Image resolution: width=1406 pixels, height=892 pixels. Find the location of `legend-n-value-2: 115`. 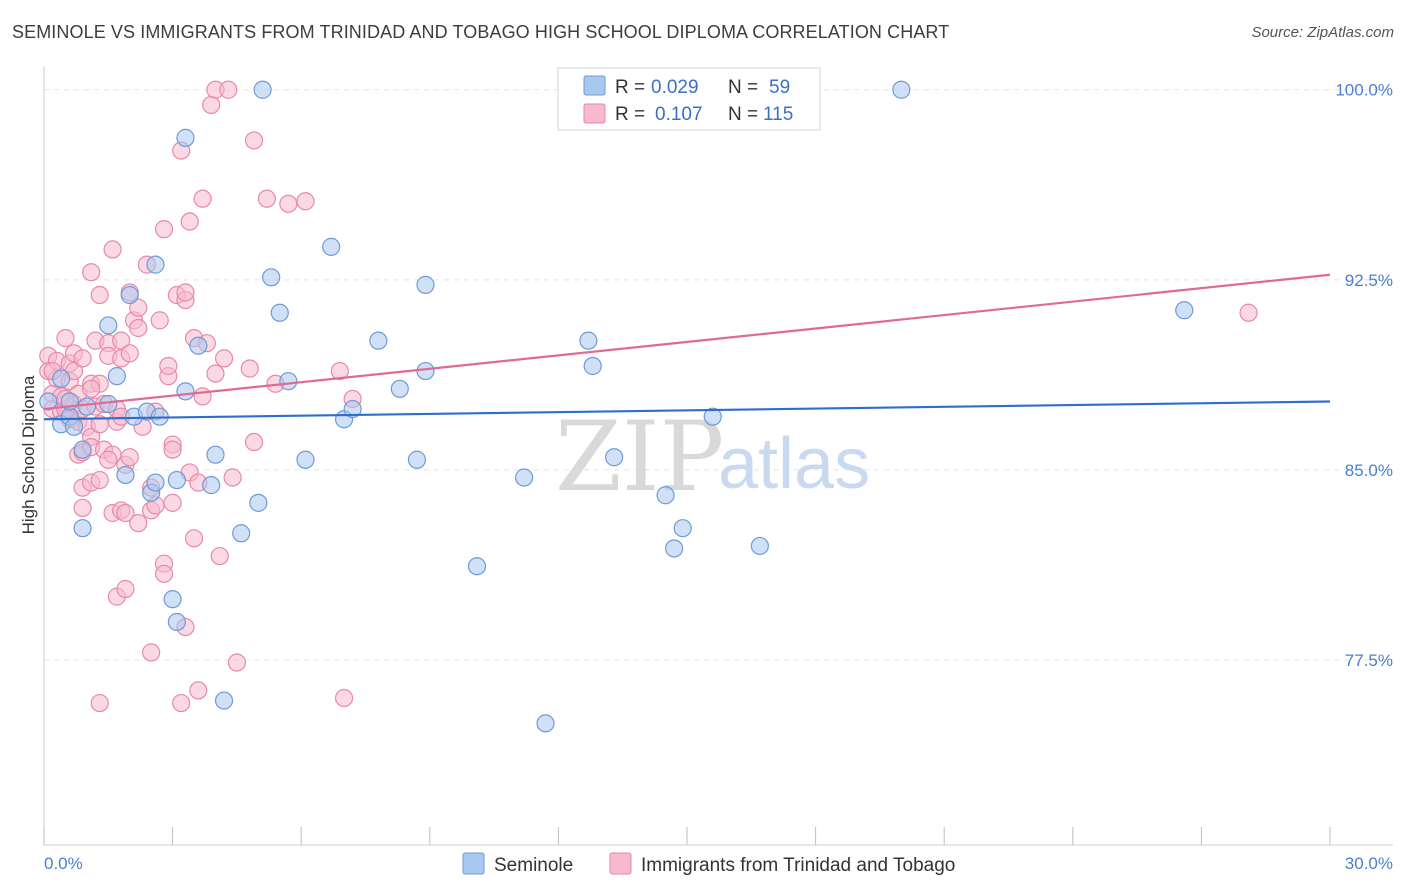

legend-n-value-2: 115 is located at coordinates (778, 114).